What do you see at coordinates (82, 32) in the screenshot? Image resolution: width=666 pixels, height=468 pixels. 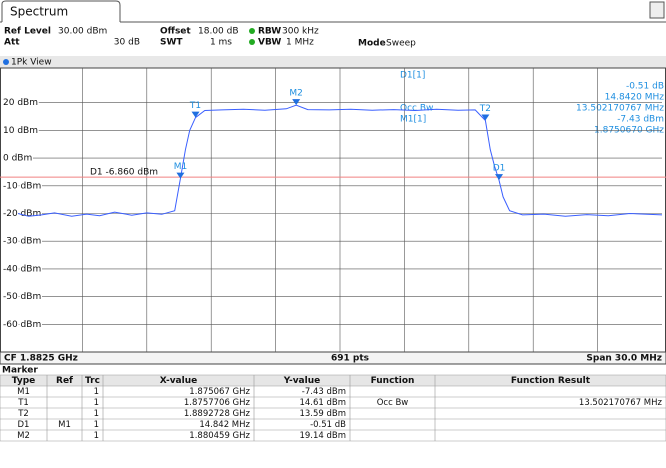 I see `value: 30.00 dBm` at bounding box center [82, 32].